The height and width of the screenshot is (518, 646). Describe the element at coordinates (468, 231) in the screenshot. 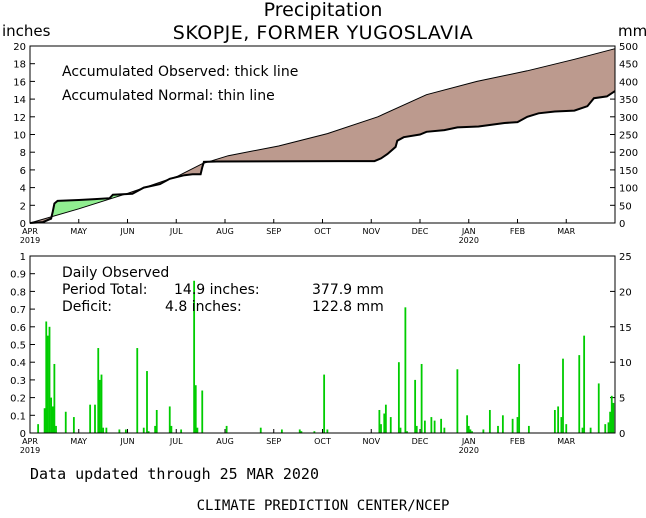

I see `top-month-label: JAN` at that location.